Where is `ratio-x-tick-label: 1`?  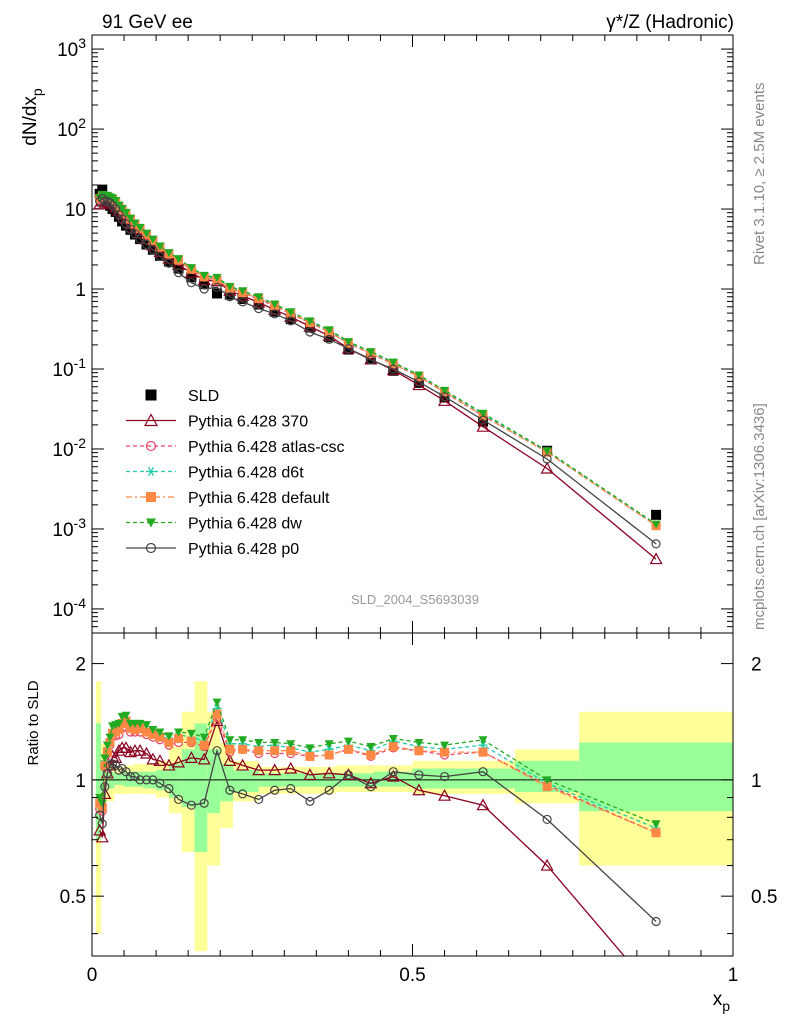
ratio-x-tick-label: 1 is located at coordinates (733, 975).